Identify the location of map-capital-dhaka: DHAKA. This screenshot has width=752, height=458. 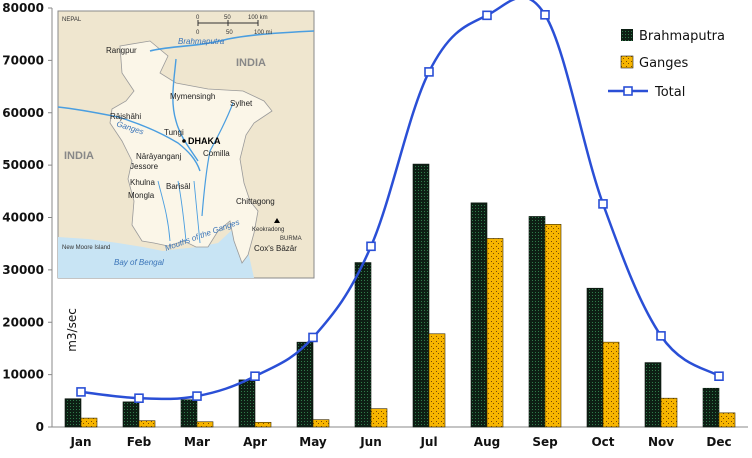
(204, 141).